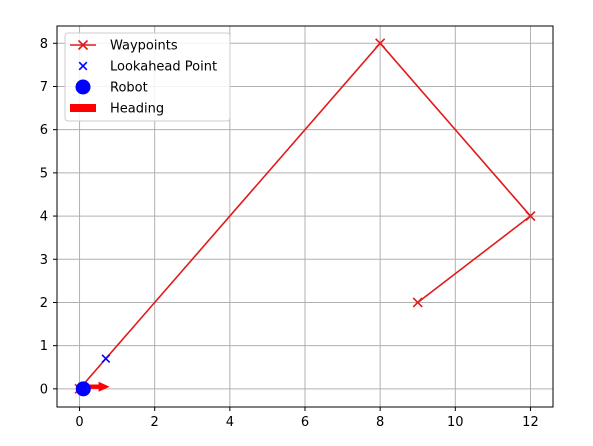 This screenshot has width=593, height=446. I want to click on robot-marker, so click(83, 389).